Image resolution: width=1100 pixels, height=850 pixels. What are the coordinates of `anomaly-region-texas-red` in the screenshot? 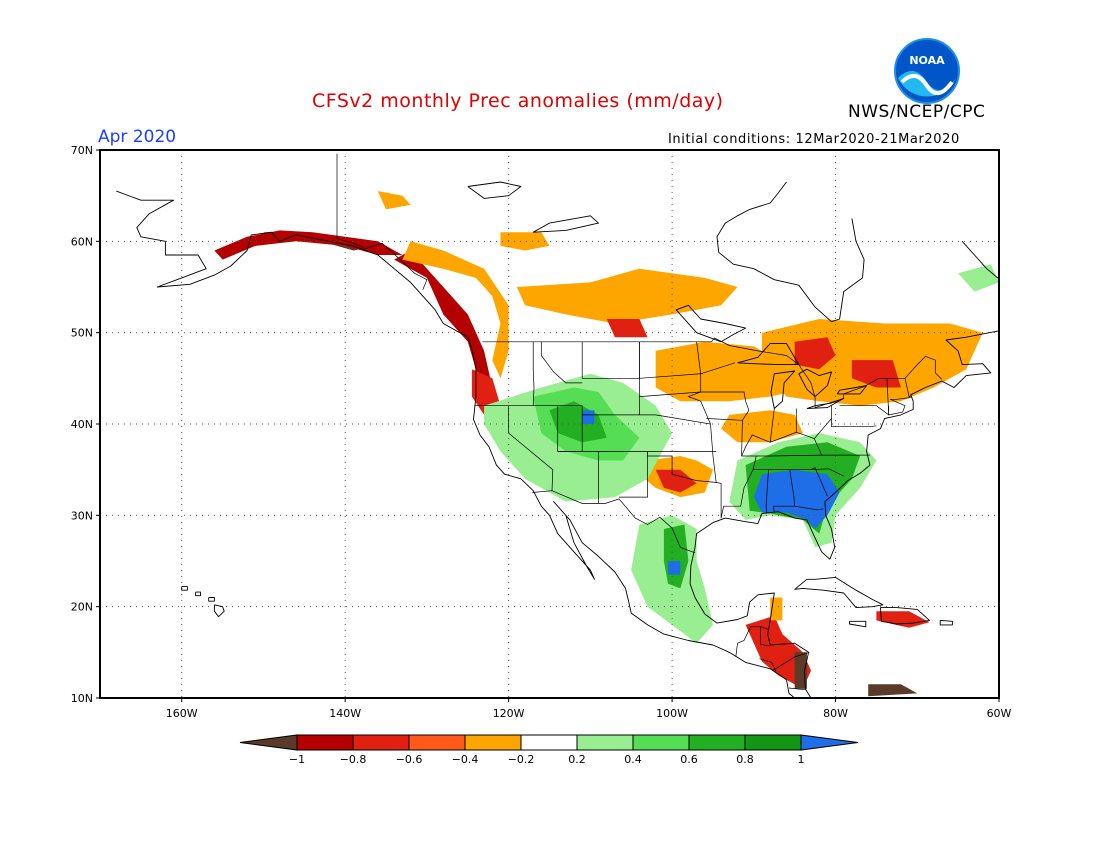 It's located at (676, 481).